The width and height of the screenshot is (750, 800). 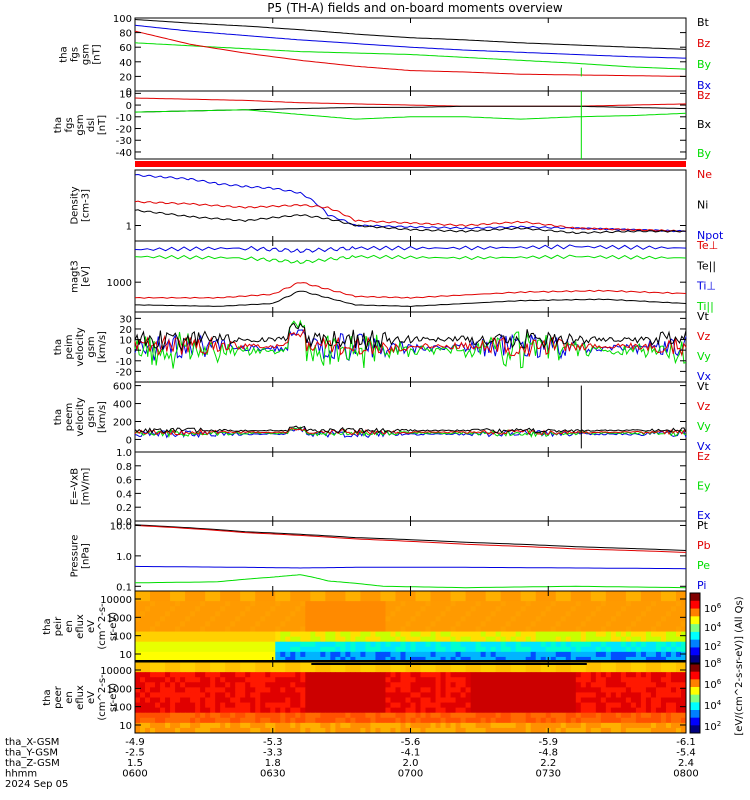 What do you see at coordinates (695, 628) in the screenshot?
I see `colorbar-ion` at bounding box center [695, 628].